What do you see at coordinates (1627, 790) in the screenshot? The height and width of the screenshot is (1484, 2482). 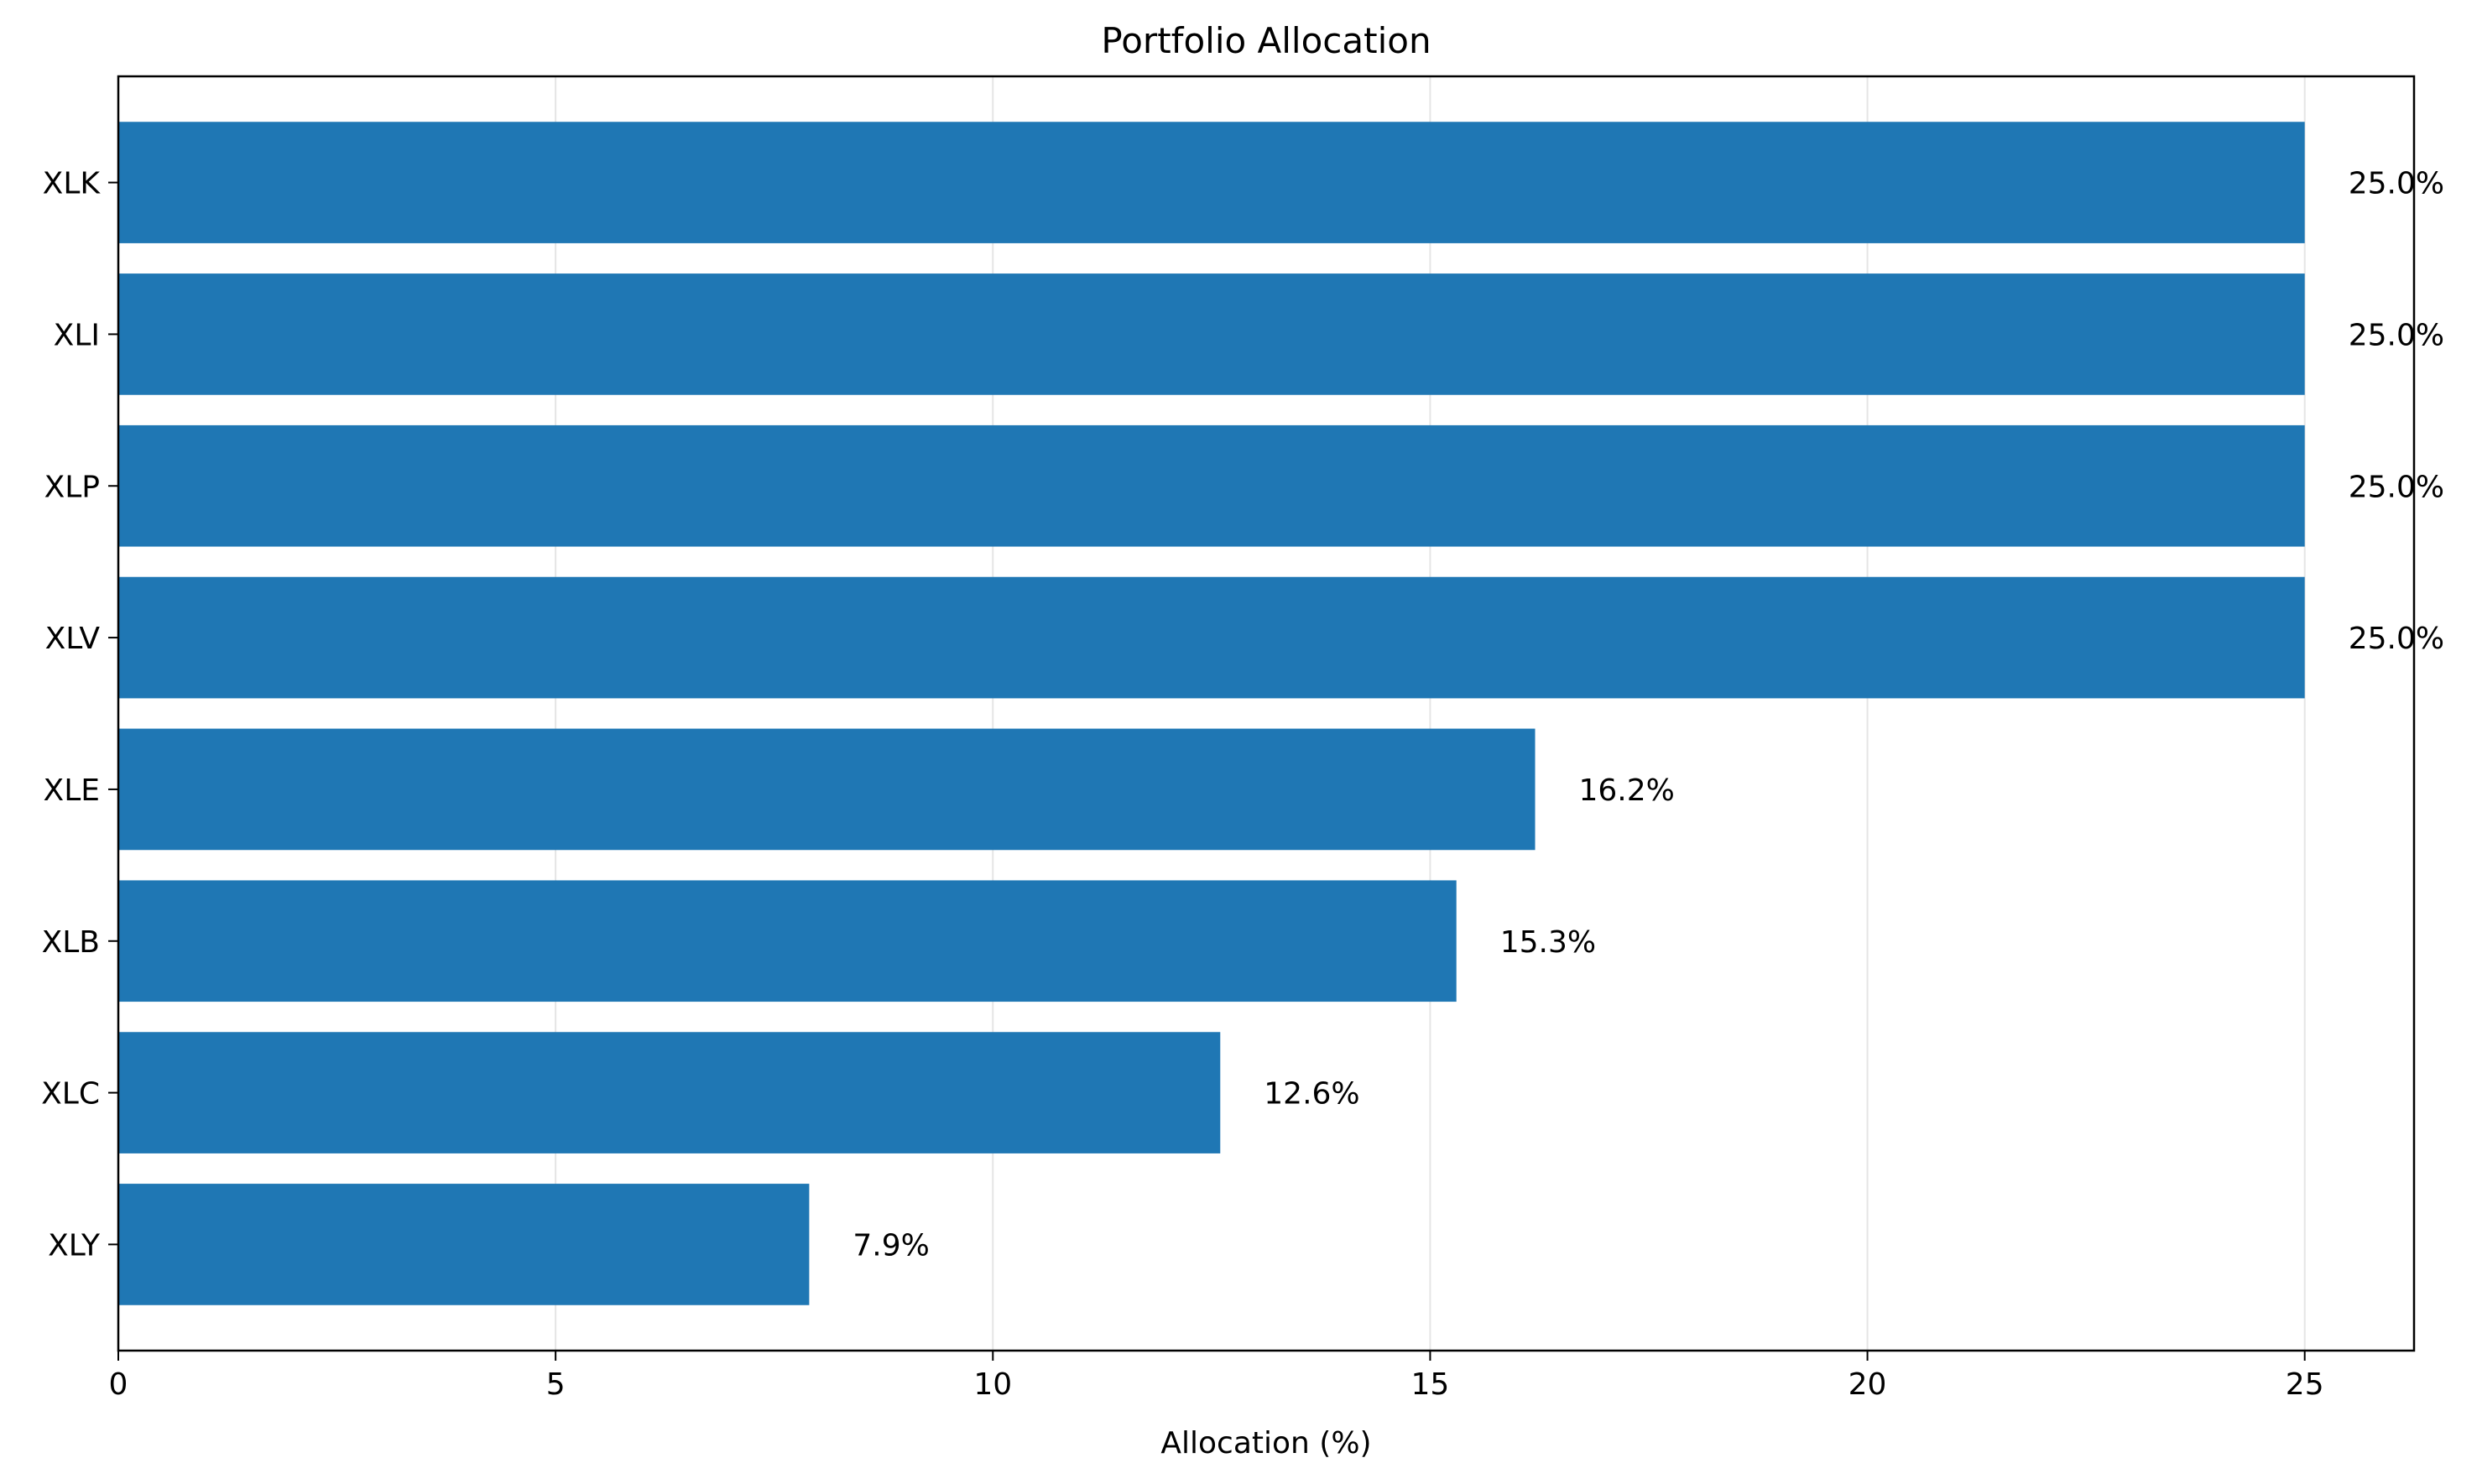 I see `data-label-xle: 16.2%` at bounding box center [1627, 790].